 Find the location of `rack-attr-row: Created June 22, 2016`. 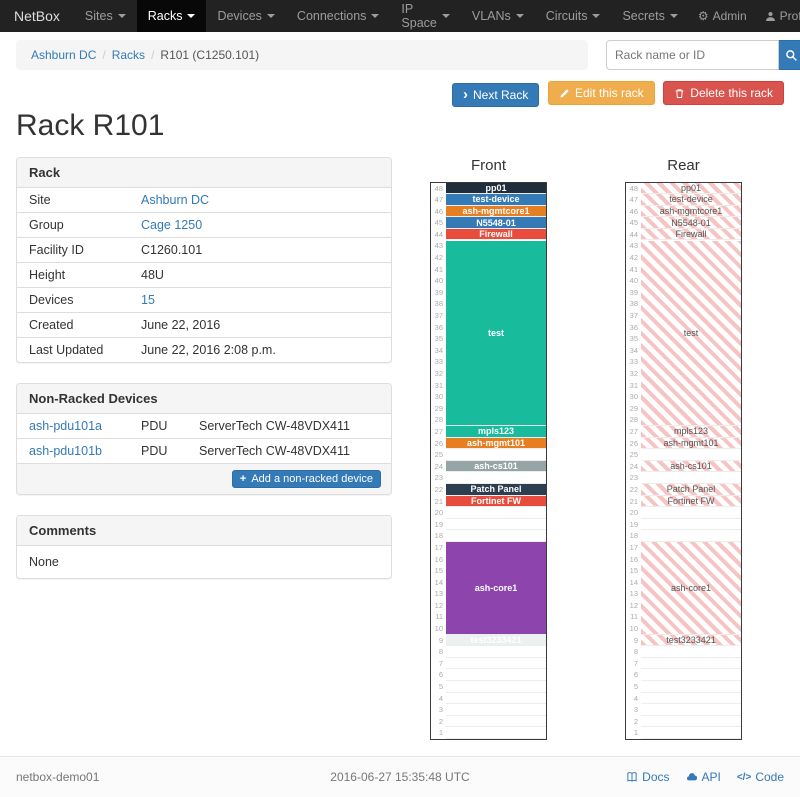

rack-attr-row: Created June 22, 2016 is located at coordinates (204, 324).